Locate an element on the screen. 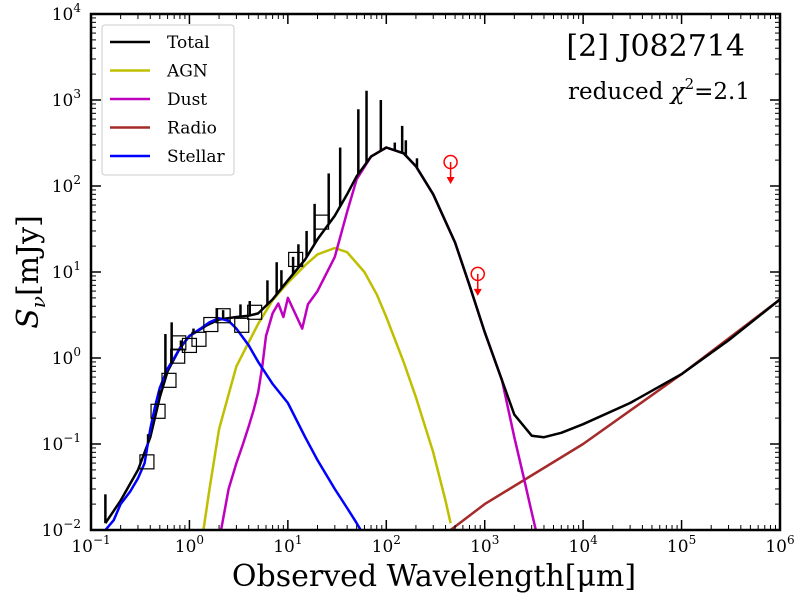 The width and height of the screenshot is (800, 600). x-tick-label: 10⁶ is located at coordinates (779, 545).